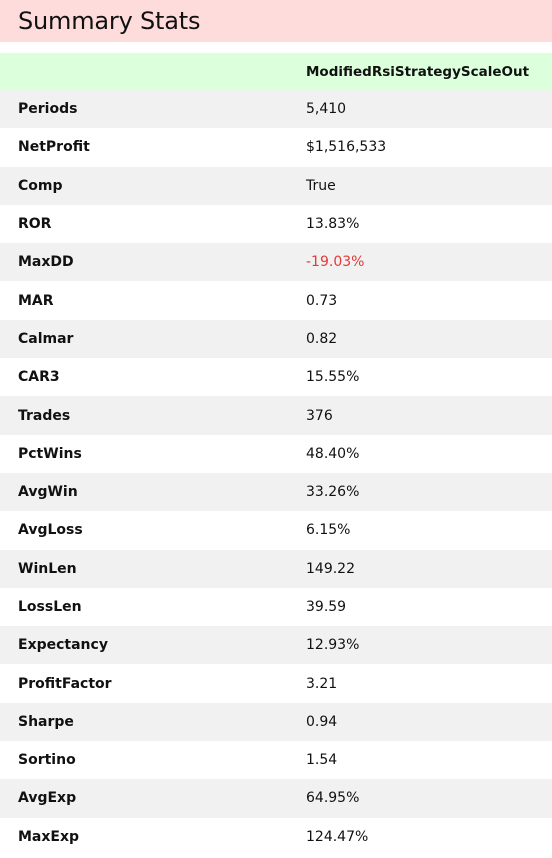 This screenshot has width=552, height=858. I want to click on stat-label: AvgExp, so click(47, 798).